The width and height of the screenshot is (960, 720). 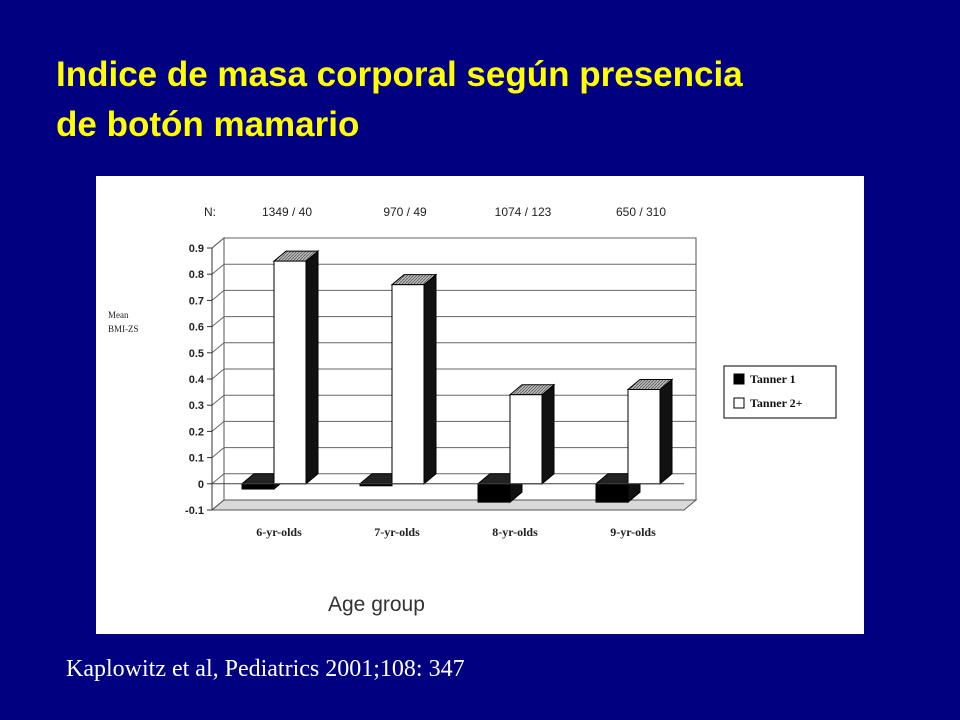 I want to click on plot-floor, so click(x=454, y=505).